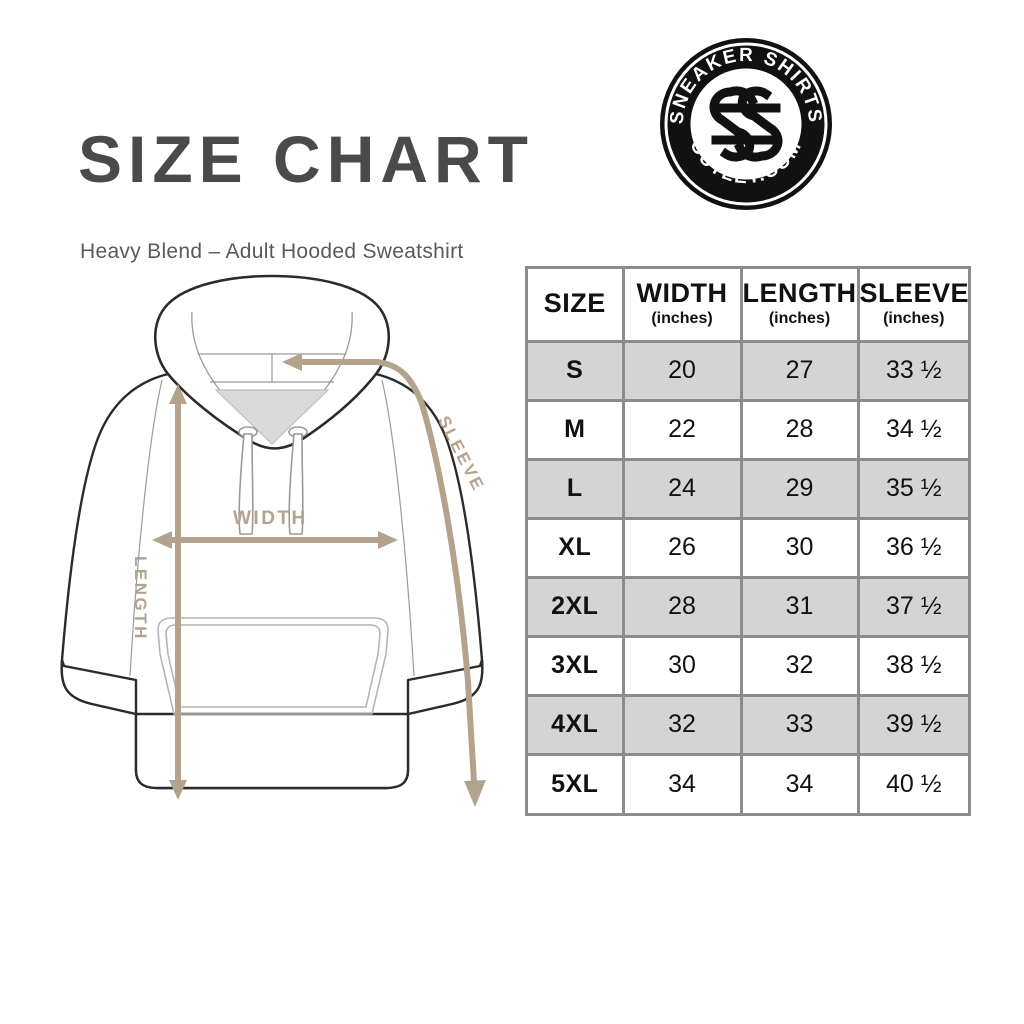 The width and height of the screenshot is (1024, 1024). I want to click on cell-sleeve: 37 ½, so click(913, 607).